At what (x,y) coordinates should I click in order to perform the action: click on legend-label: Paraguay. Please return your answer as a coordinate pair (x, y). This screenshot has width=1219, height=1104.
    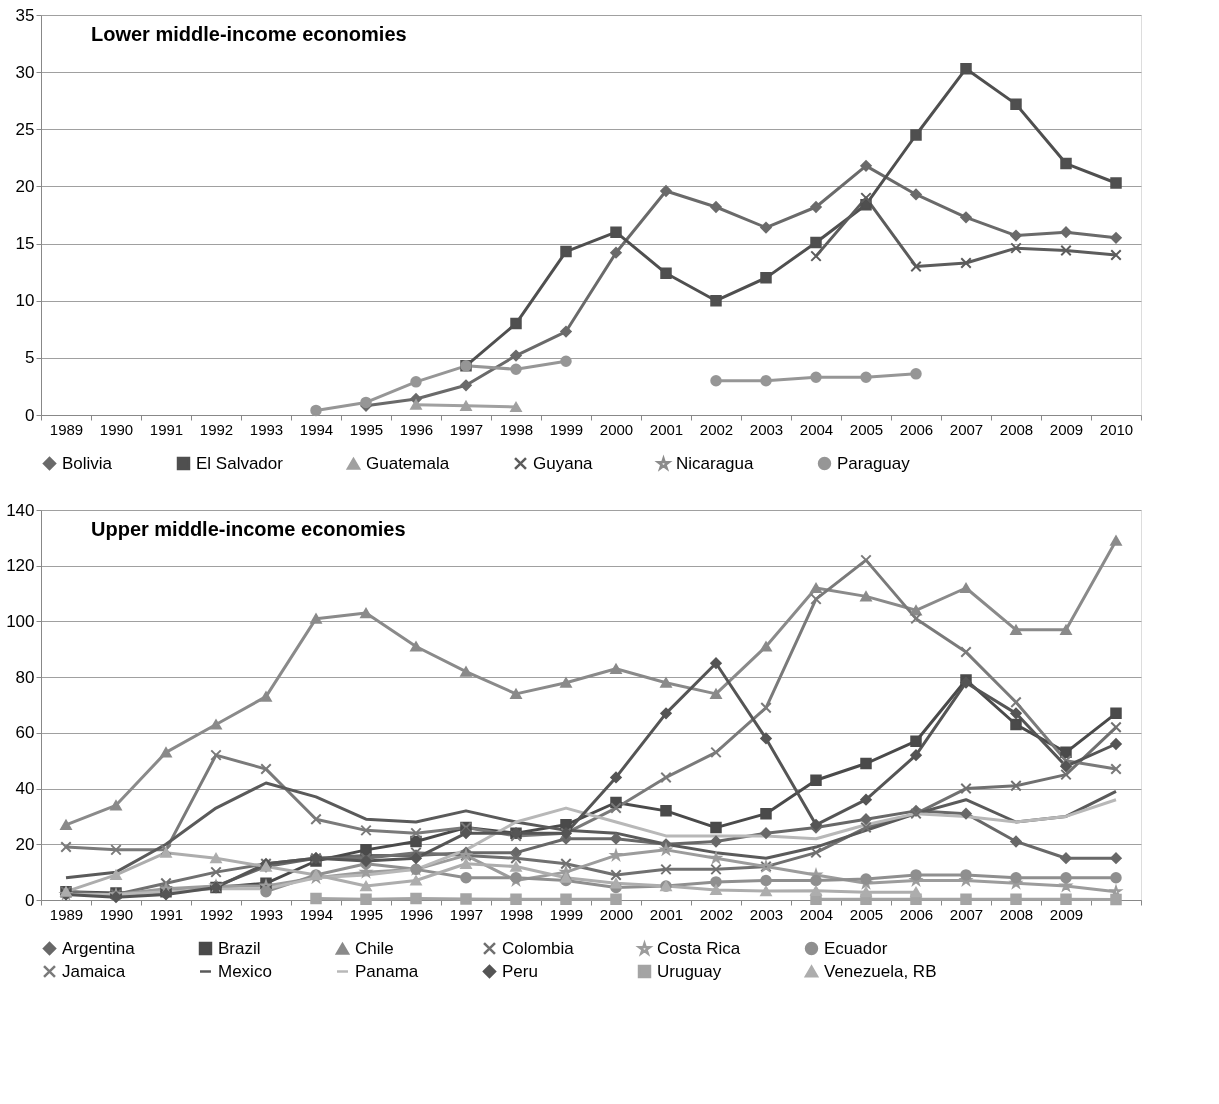
    Looking at the image, I should click on (874, 463).